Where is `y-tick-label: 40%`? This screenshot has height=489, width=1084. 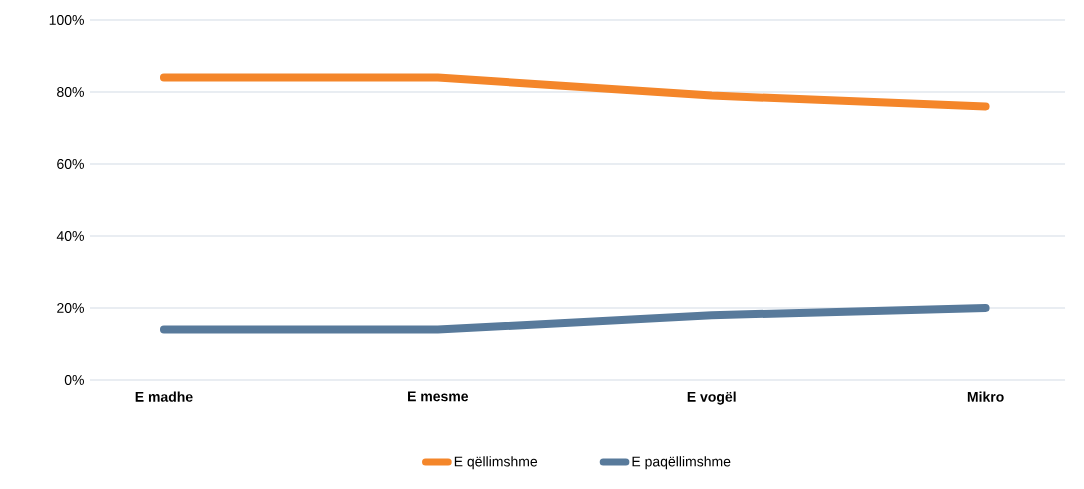
y-tick-label: 40% is located at coordinates (70, 236).